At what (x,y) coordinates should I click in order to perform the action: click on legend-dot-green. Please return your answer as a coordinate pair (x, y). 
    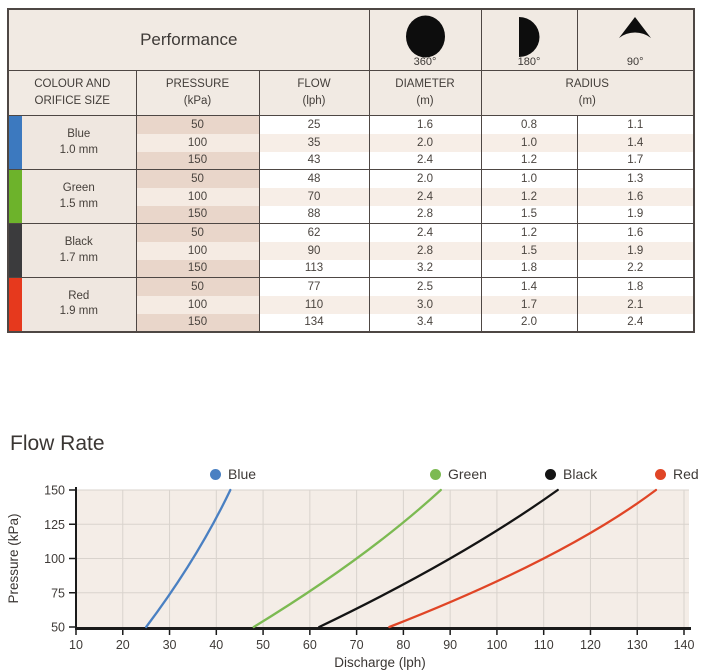
    Looking at the image, I should click on (435, 474).